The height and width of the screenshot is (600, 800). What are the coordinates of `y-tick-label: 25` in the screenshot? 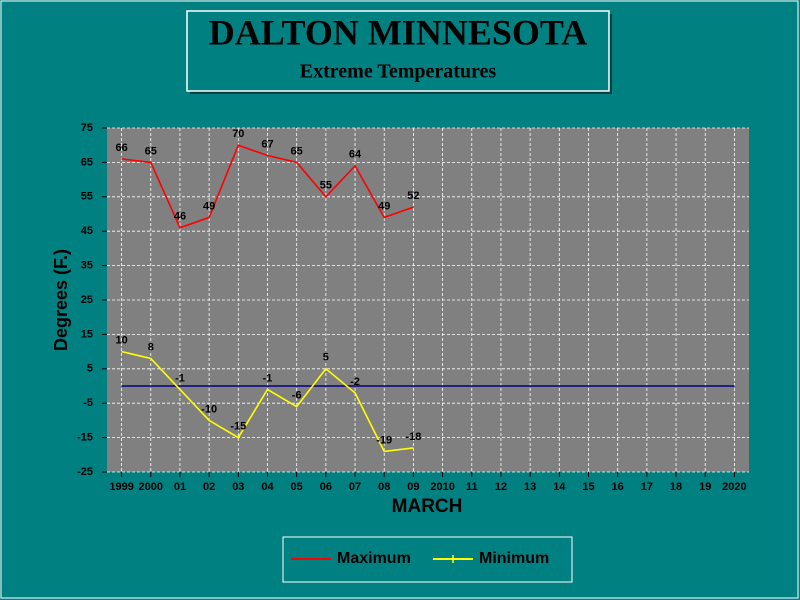 It's located at (87, 300).